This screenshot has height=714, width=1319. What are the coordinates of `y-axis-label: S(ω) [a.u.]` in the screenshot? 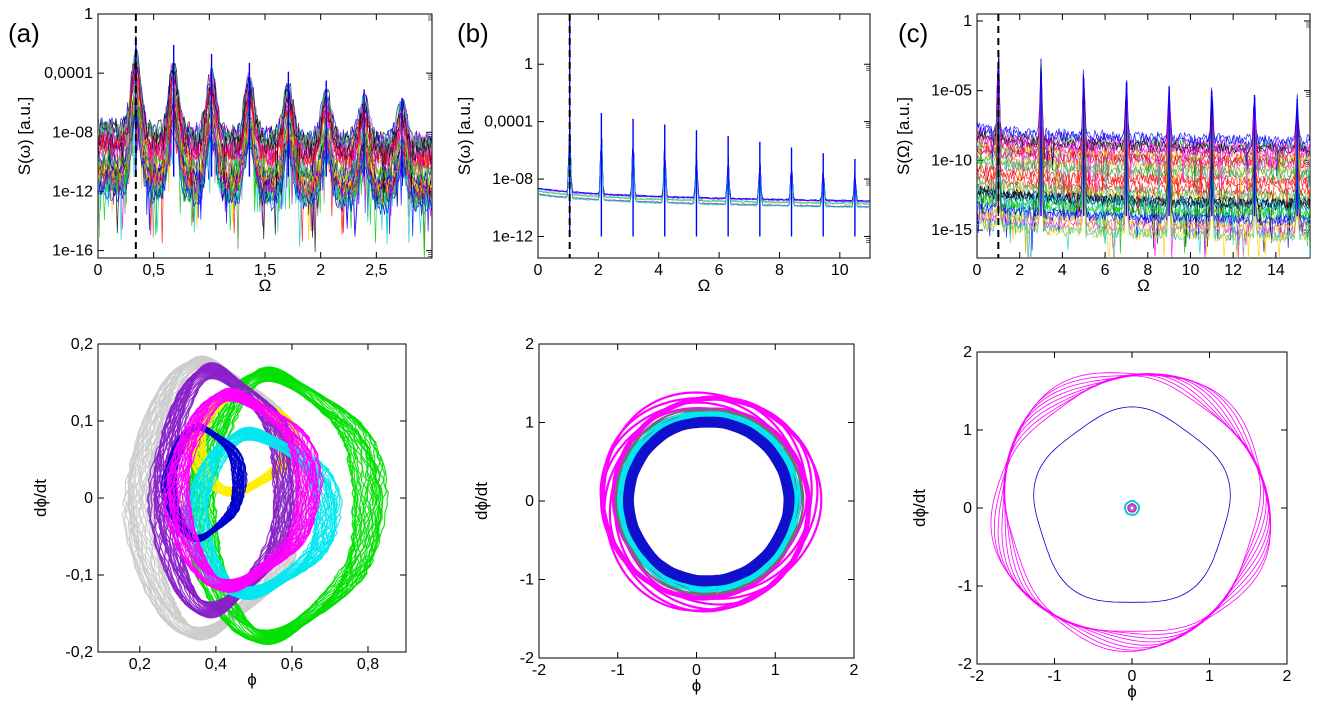 It's located at (24, 136).